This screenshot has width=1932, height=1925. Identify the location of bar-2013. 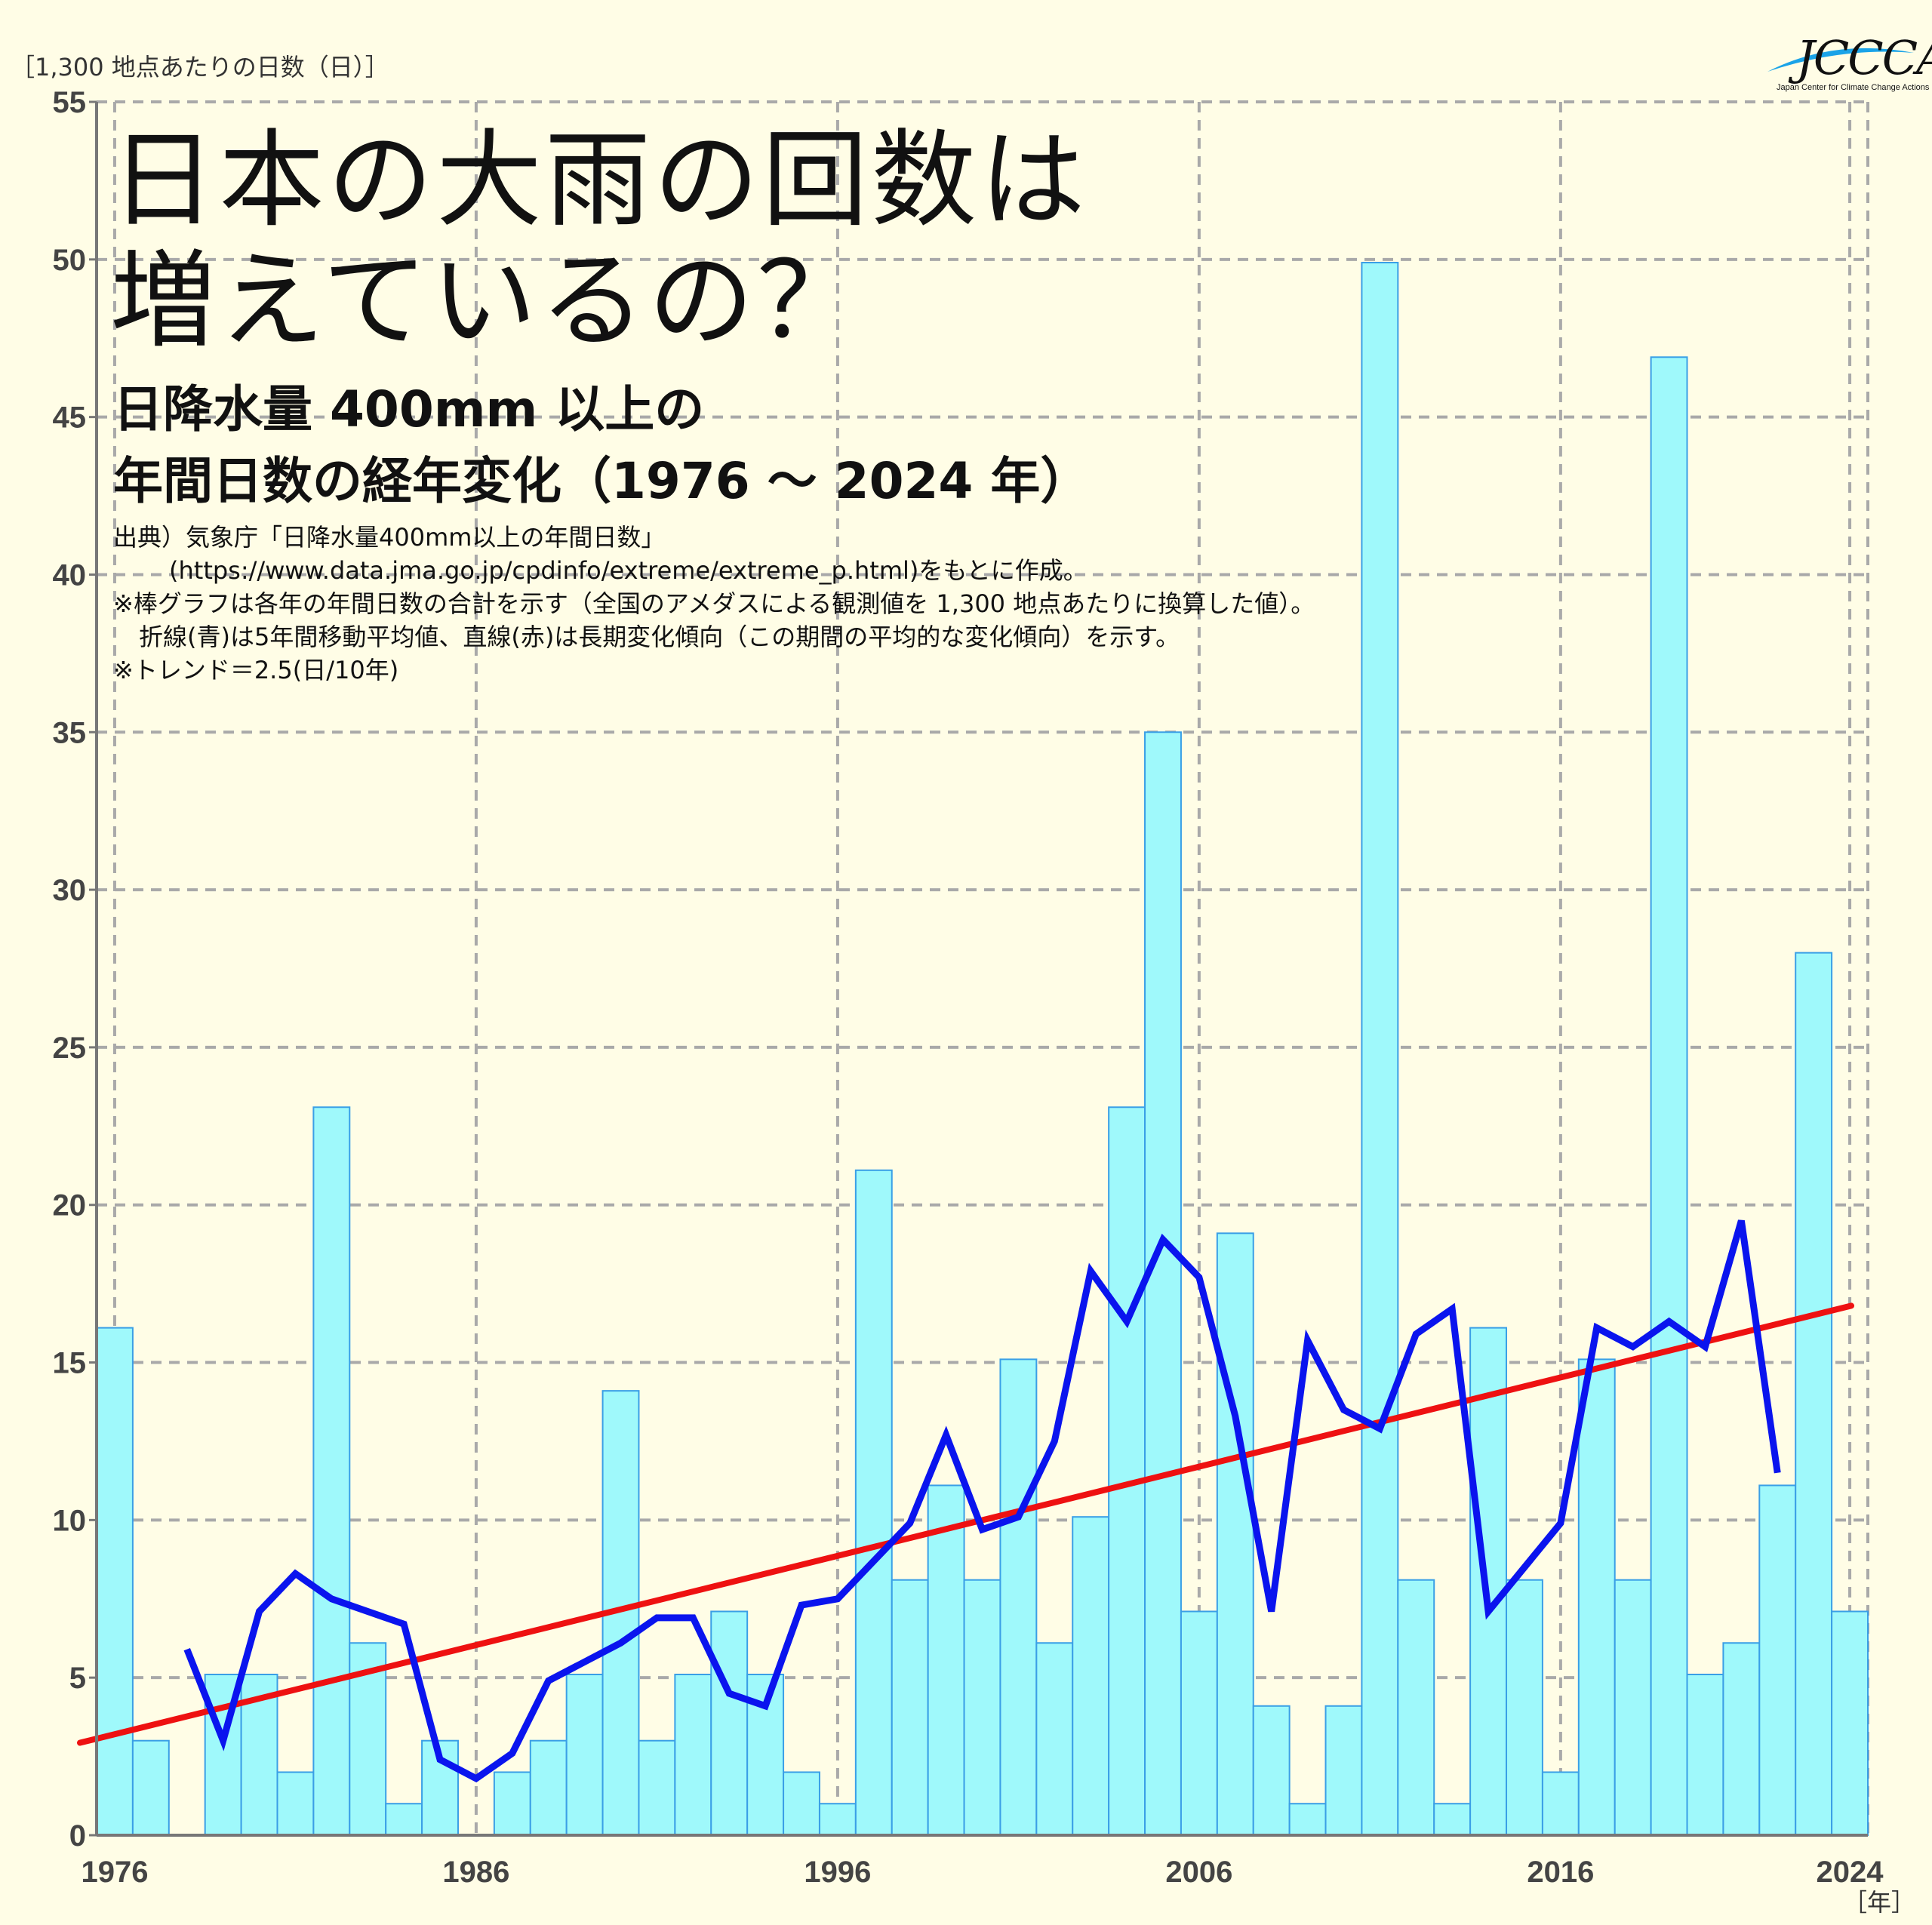
(1452, 1819).